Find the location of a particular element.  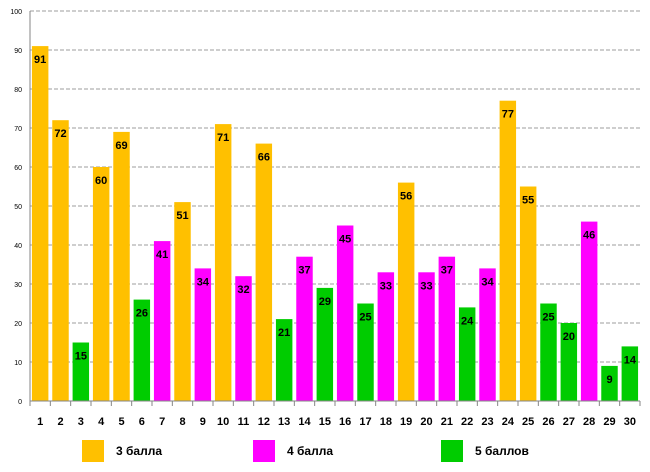

x-tick-label: 23 is located at coordinates (487, 422).